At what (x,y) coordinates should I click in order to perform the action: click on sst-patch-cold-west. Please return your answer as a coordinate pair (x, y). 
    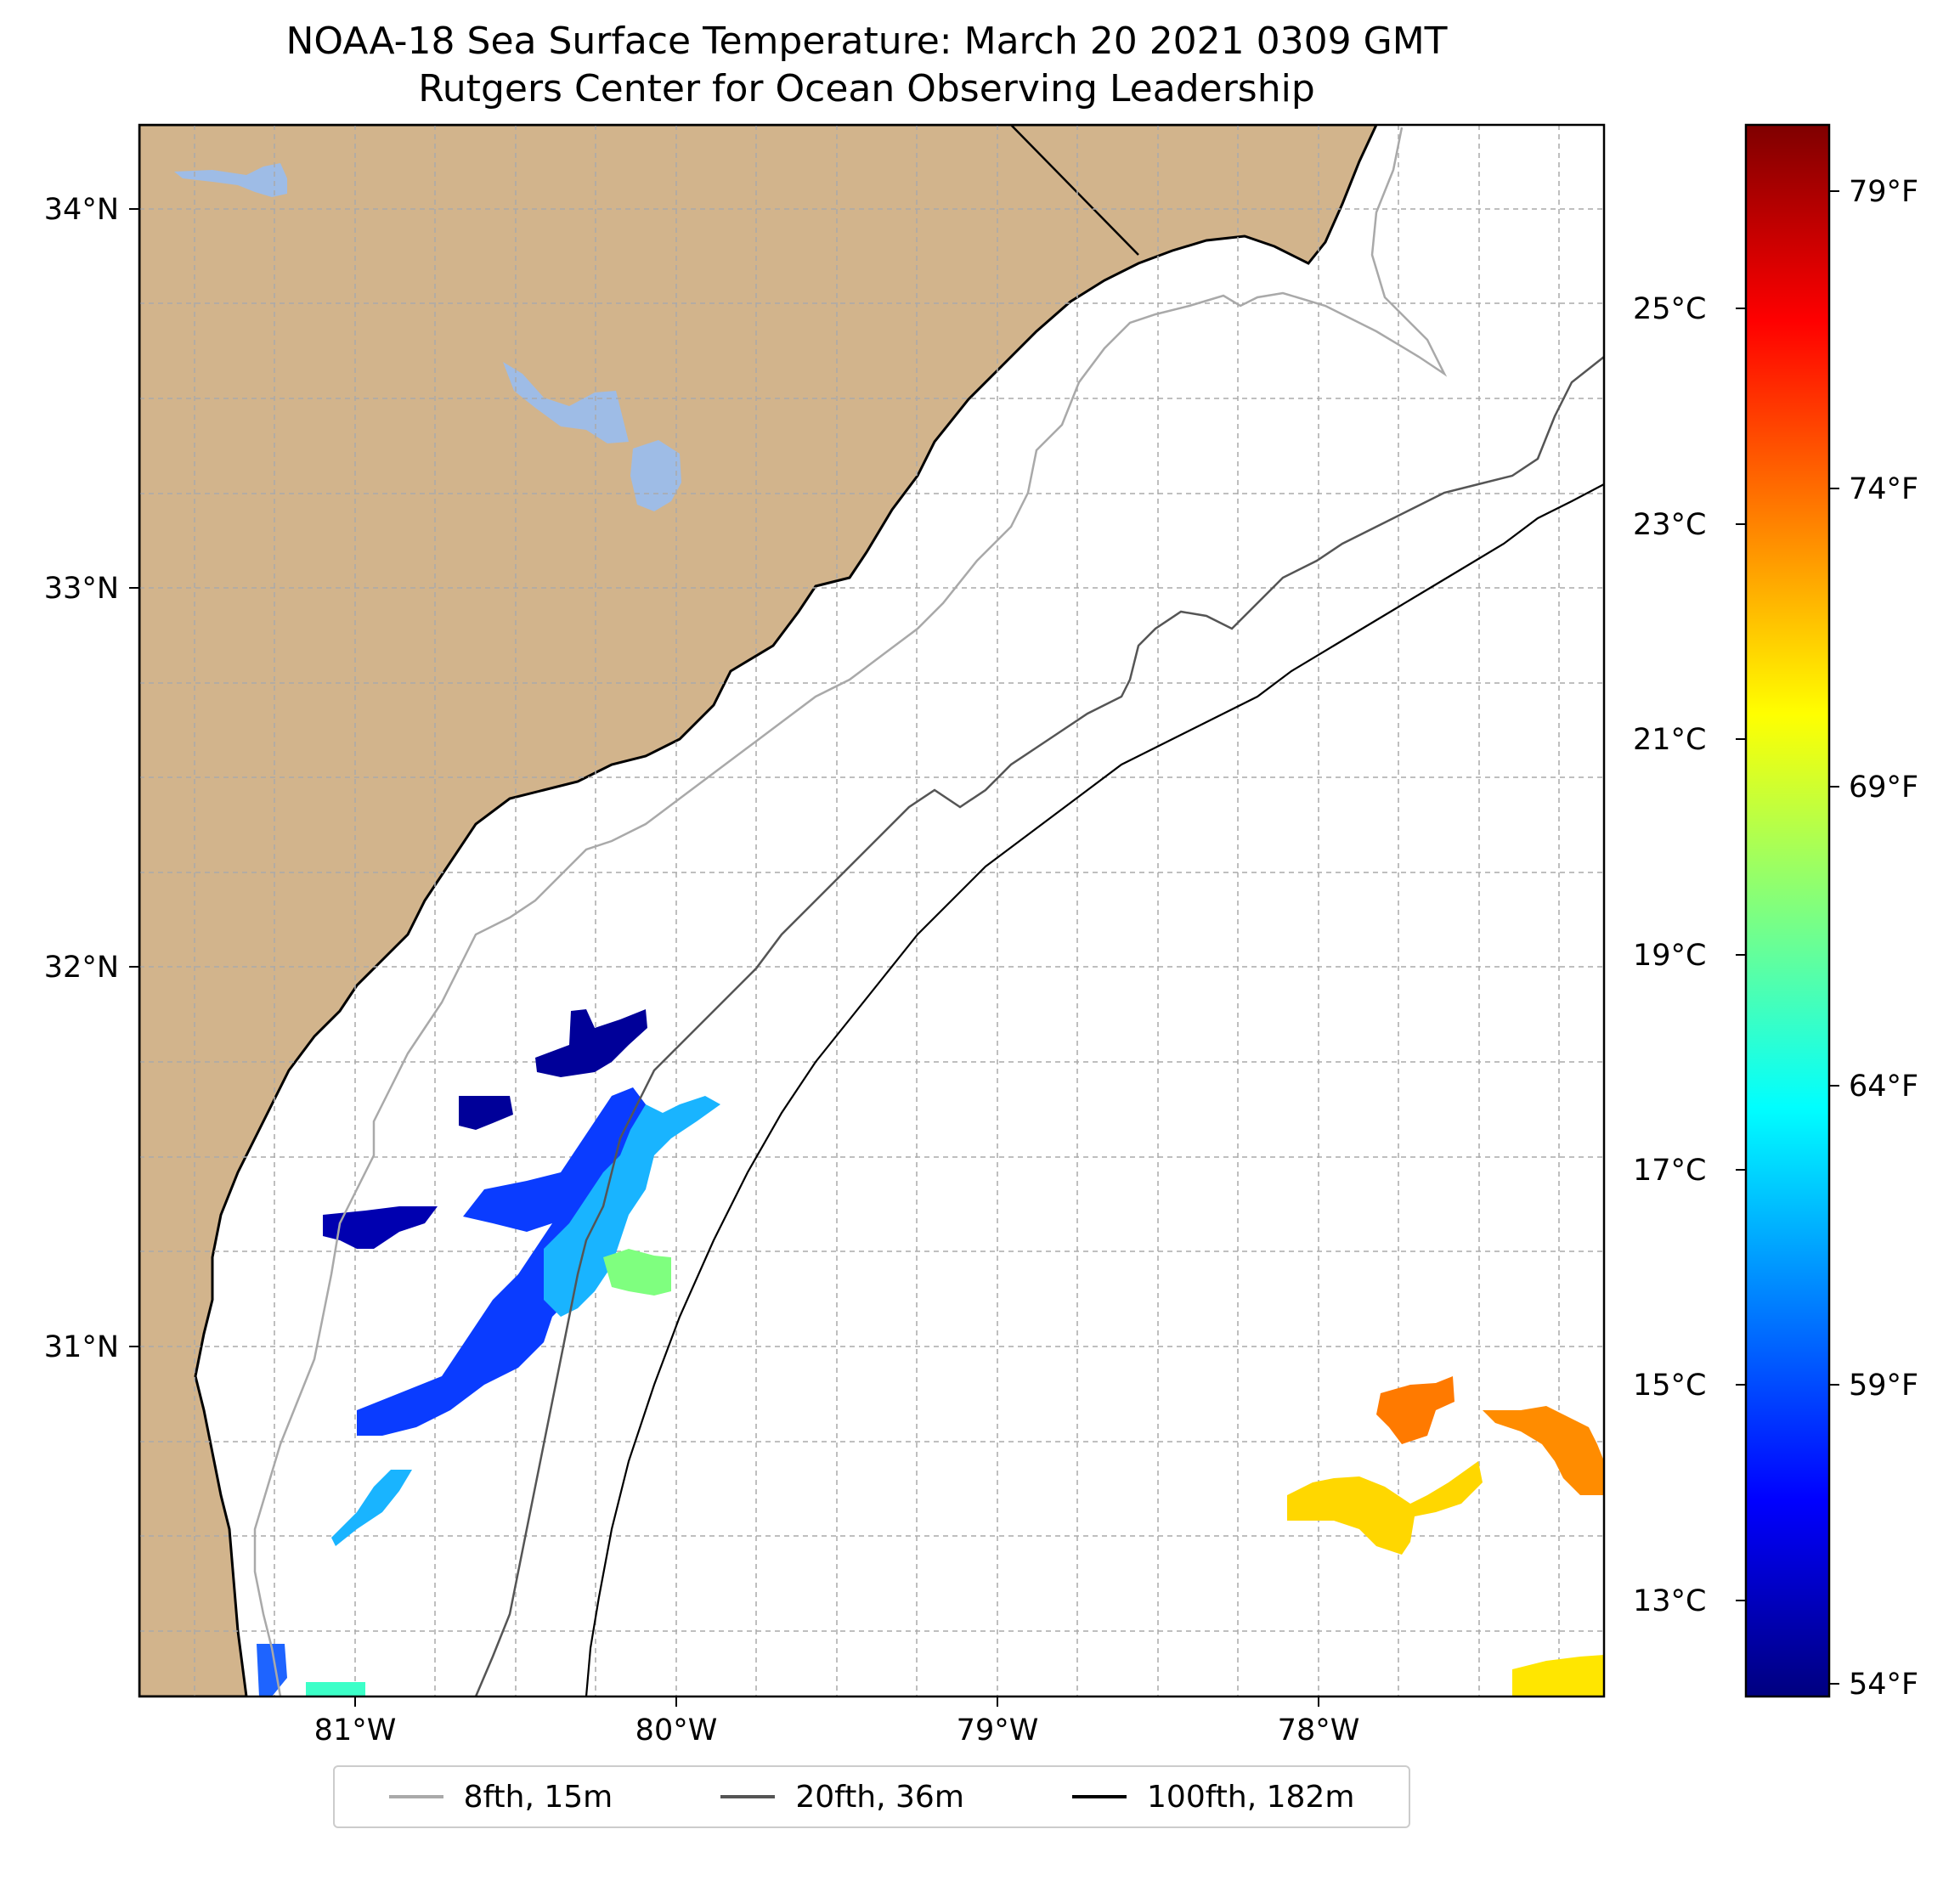
    Looking at the image, I should click on (380, 1228).